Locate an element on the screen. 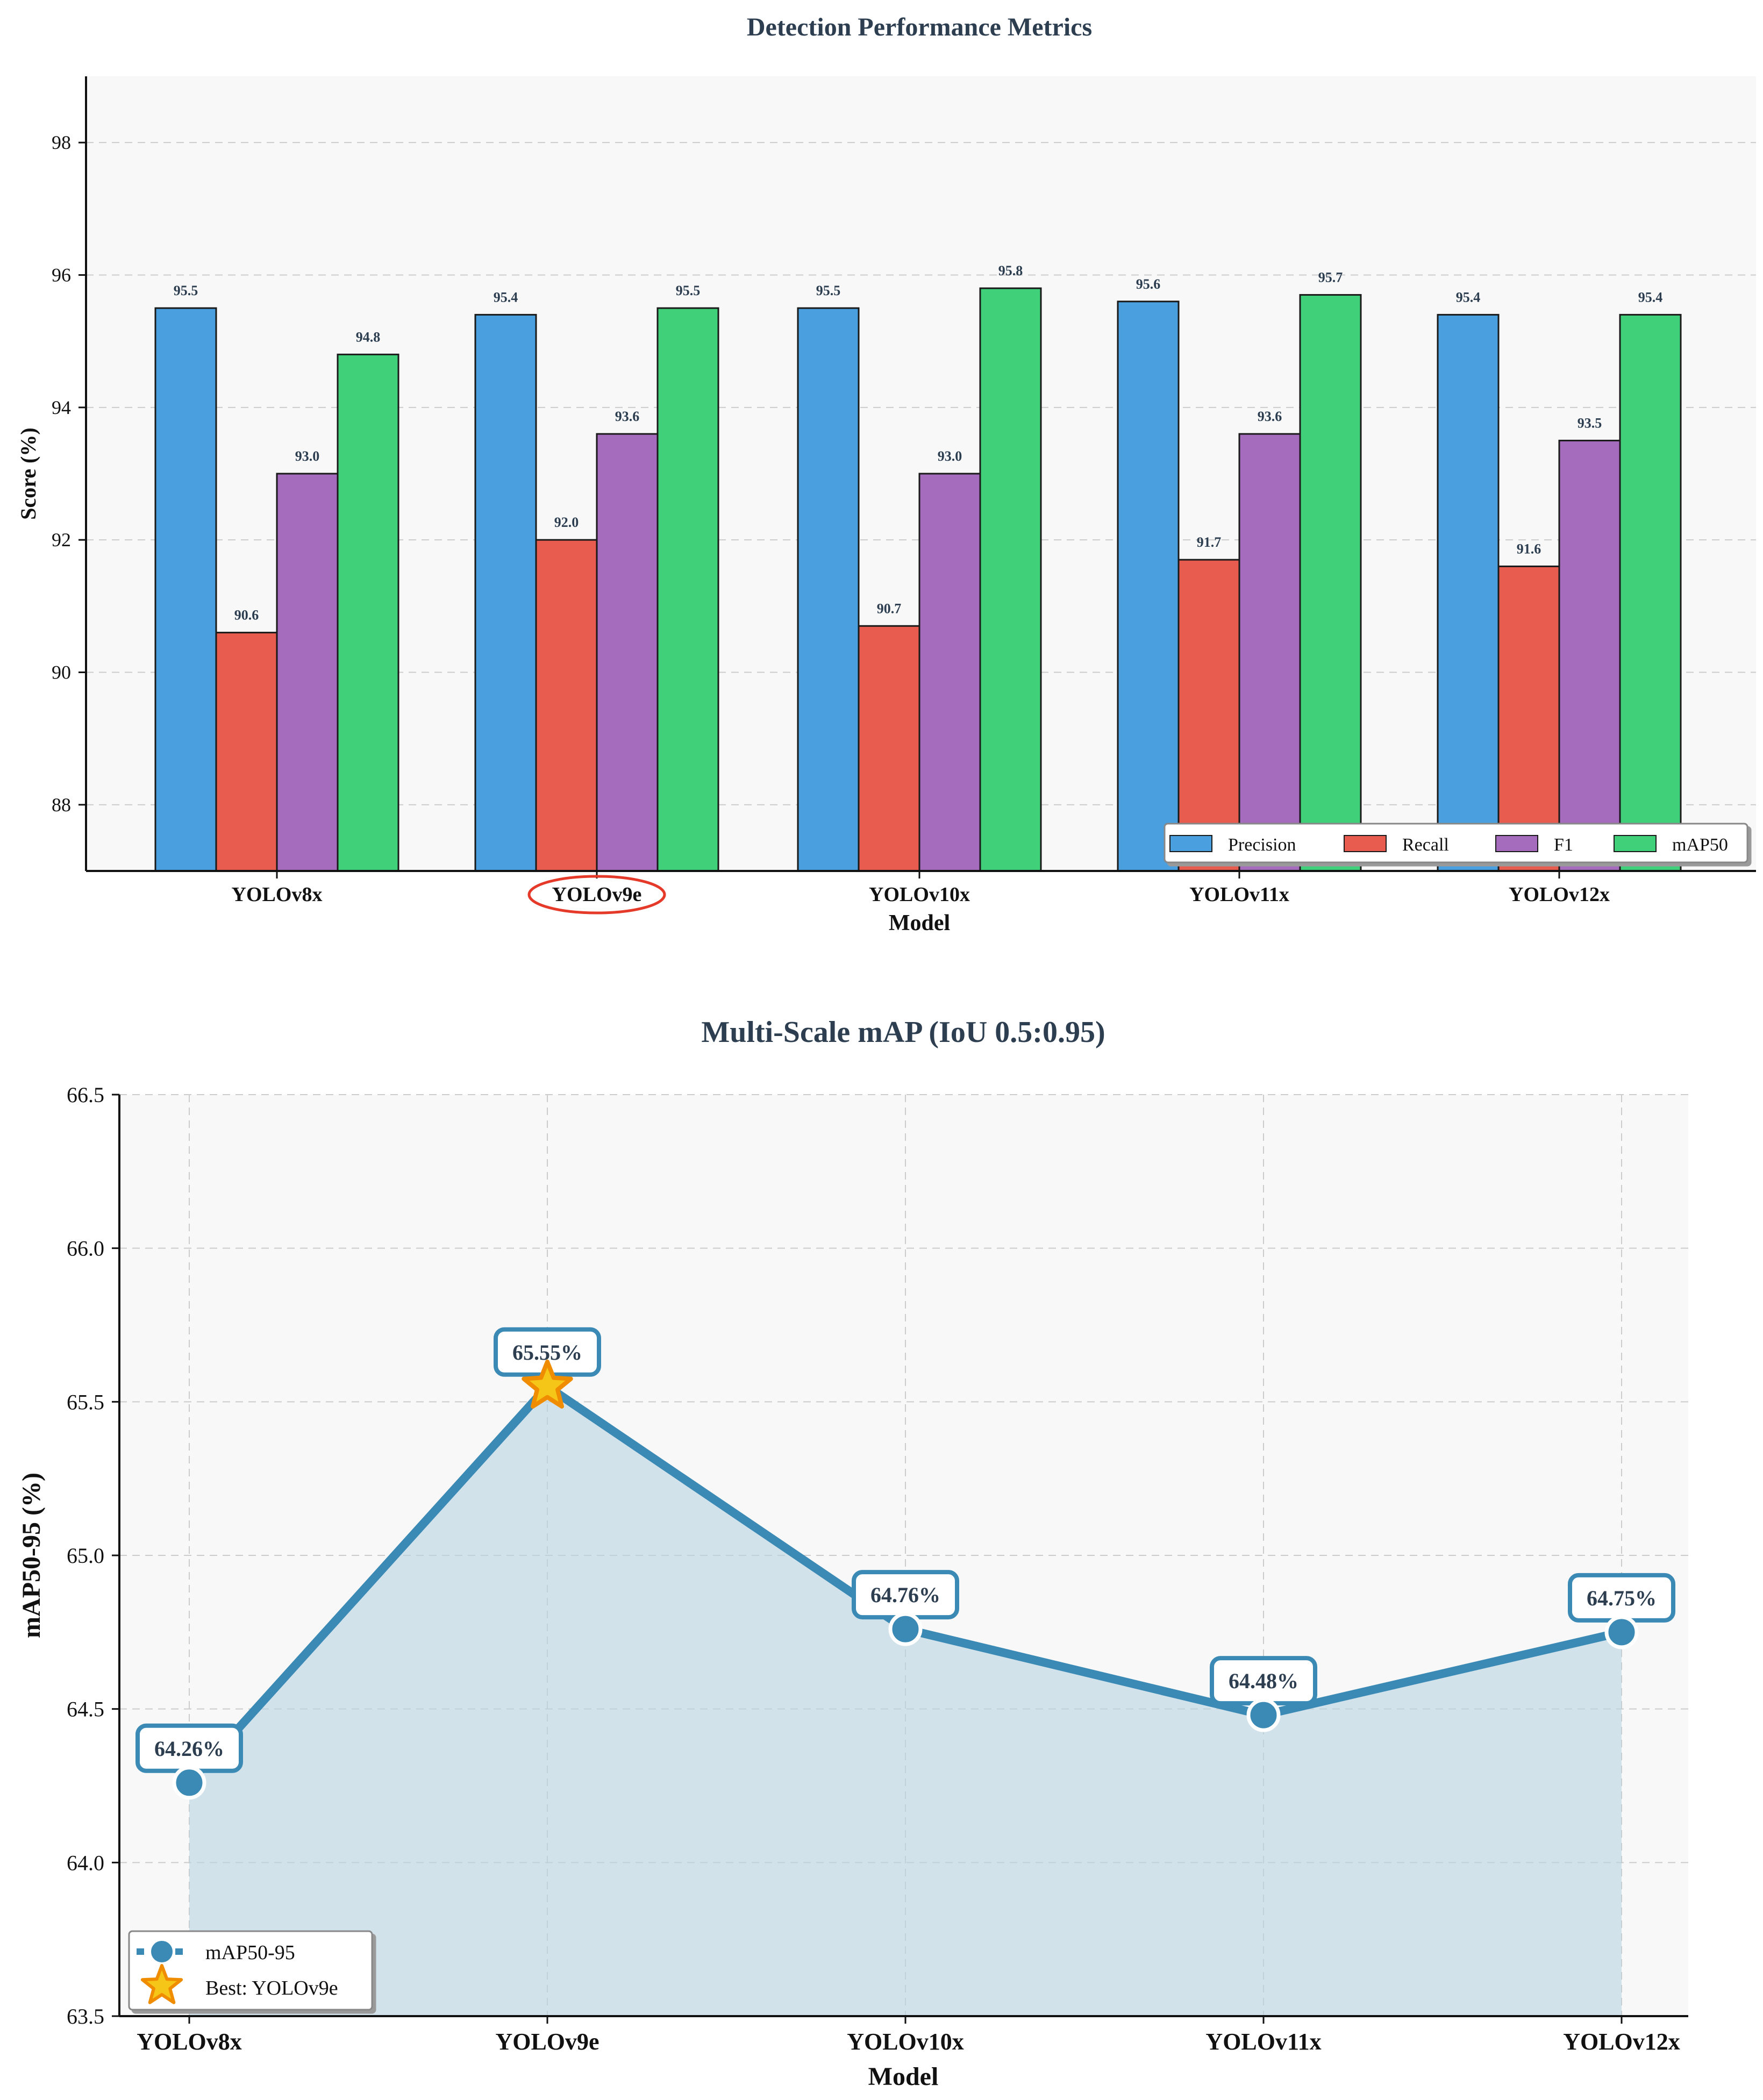 This screenshot has height=2100, width=1763. bar-f1-yolov8x is located at coordinates (307, 672).